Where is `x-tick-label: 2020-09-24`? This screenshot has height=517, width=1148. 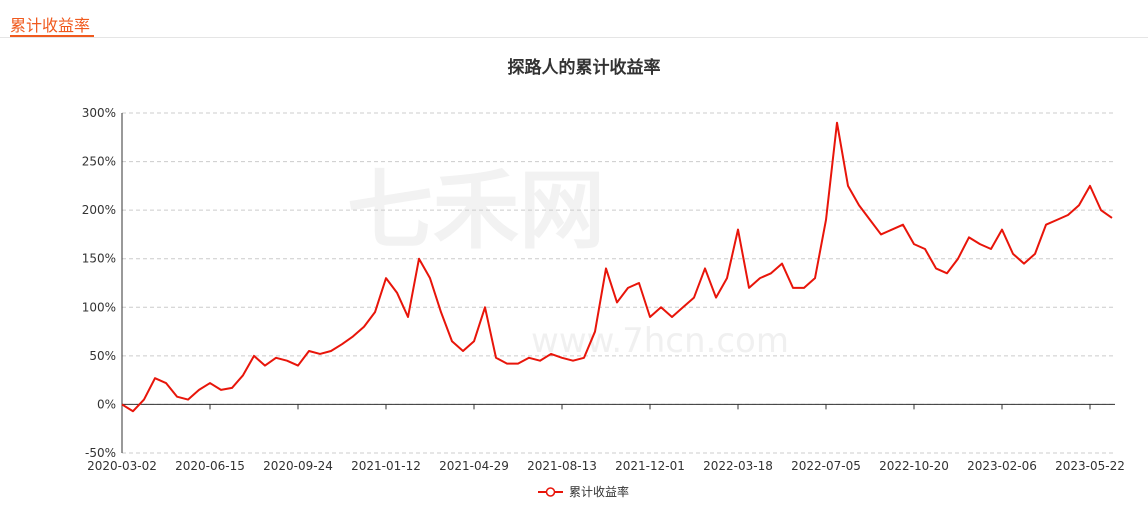
x-tick-label: 2020-09-24 is located at coordinates (298, 466).